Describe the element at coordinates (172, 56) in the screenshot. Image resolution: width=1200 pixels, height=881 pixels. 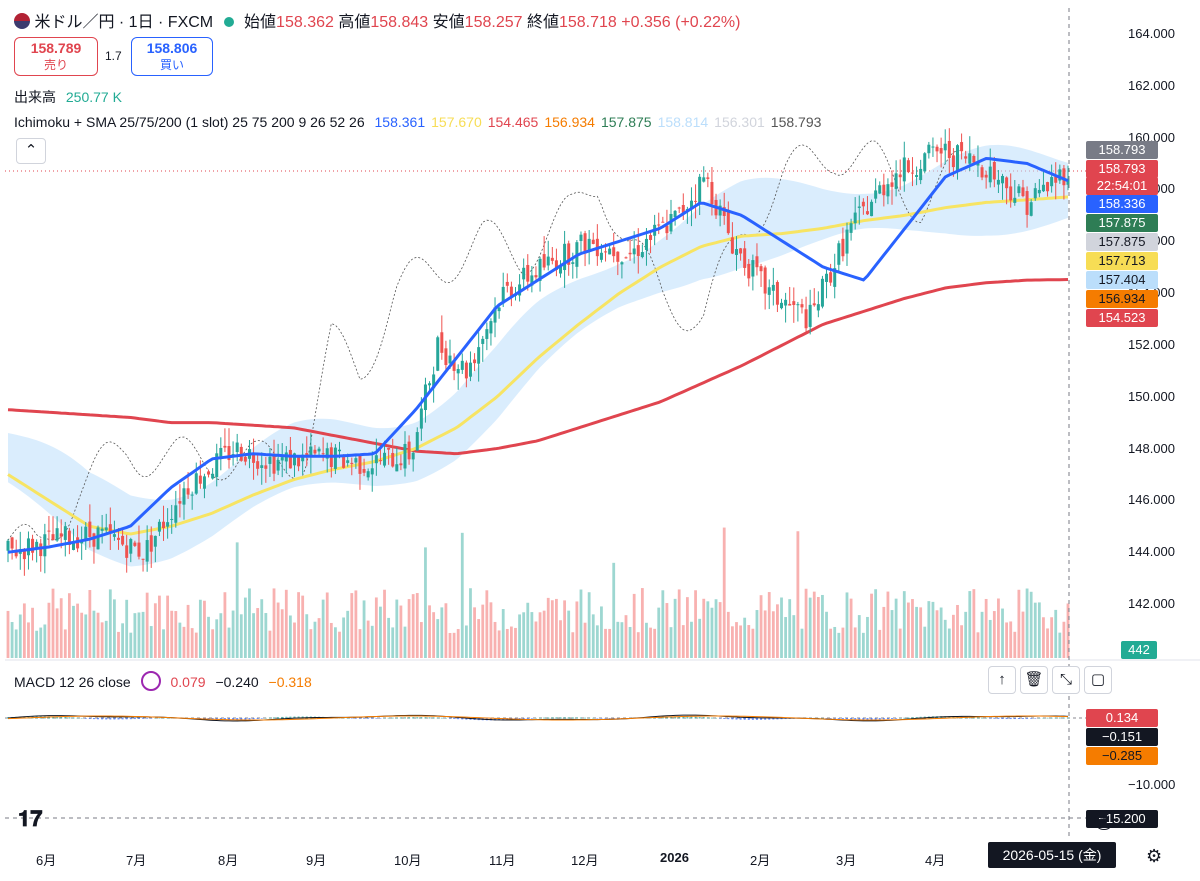
I see `buy-button: 158.806 買い` at that location.